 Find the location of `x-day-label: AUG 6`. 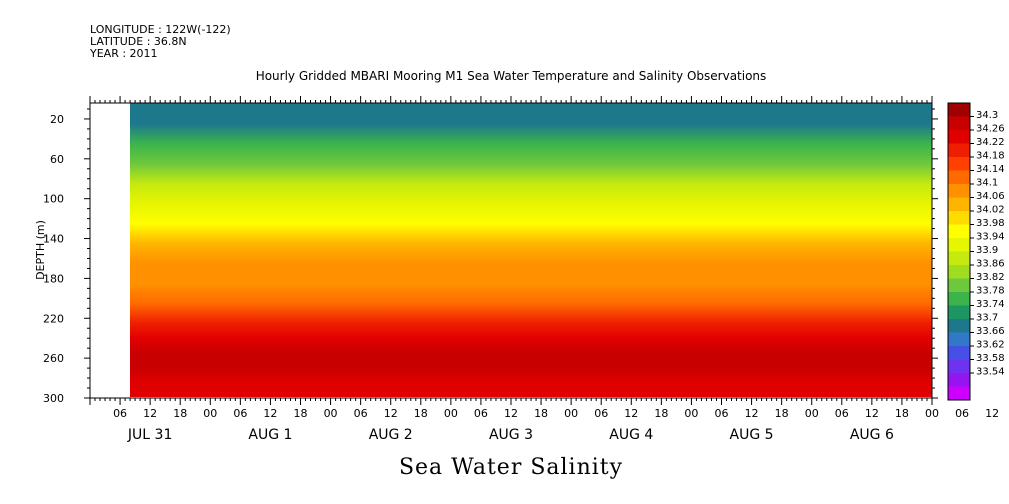

x-day-label: AUG 6 is located at coordinates (872, 435).